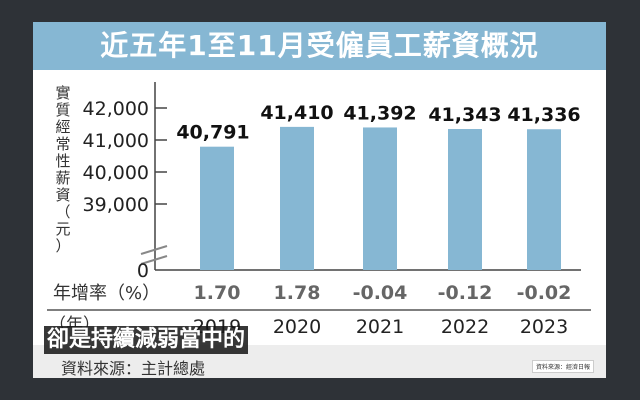 The image size is (640, 400). What do you see at coordinates (62, 229) in the screenshot?
I see `y-axis-label-char: 元` at bounding box center [62, 229].